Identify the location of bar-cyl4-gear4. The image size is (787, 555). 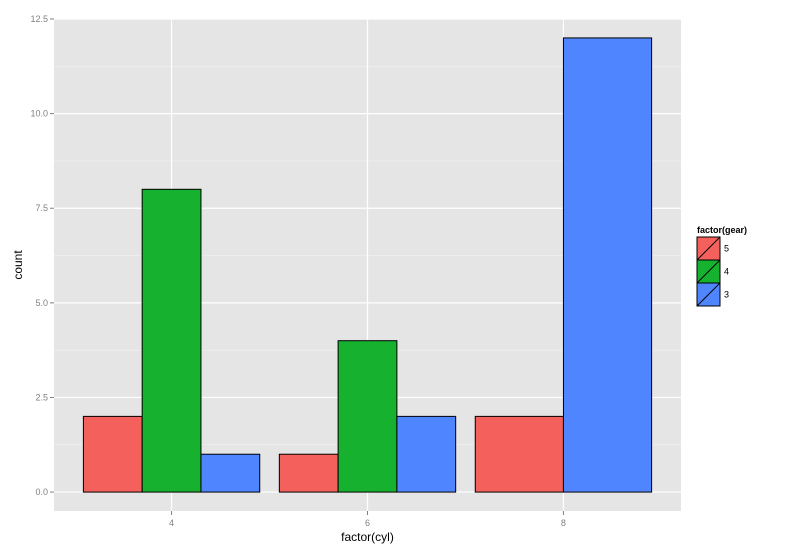
(171, 340).